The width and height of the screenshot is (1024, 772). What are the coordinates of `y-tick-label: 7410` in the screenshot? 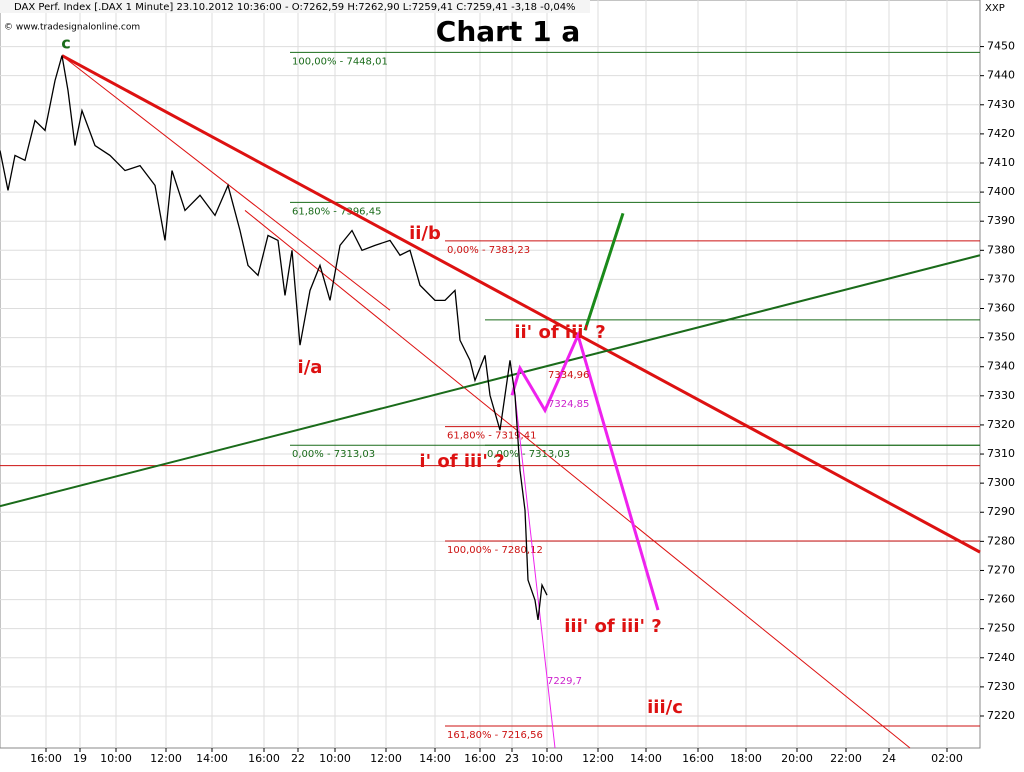 It's located at (1001, 162).